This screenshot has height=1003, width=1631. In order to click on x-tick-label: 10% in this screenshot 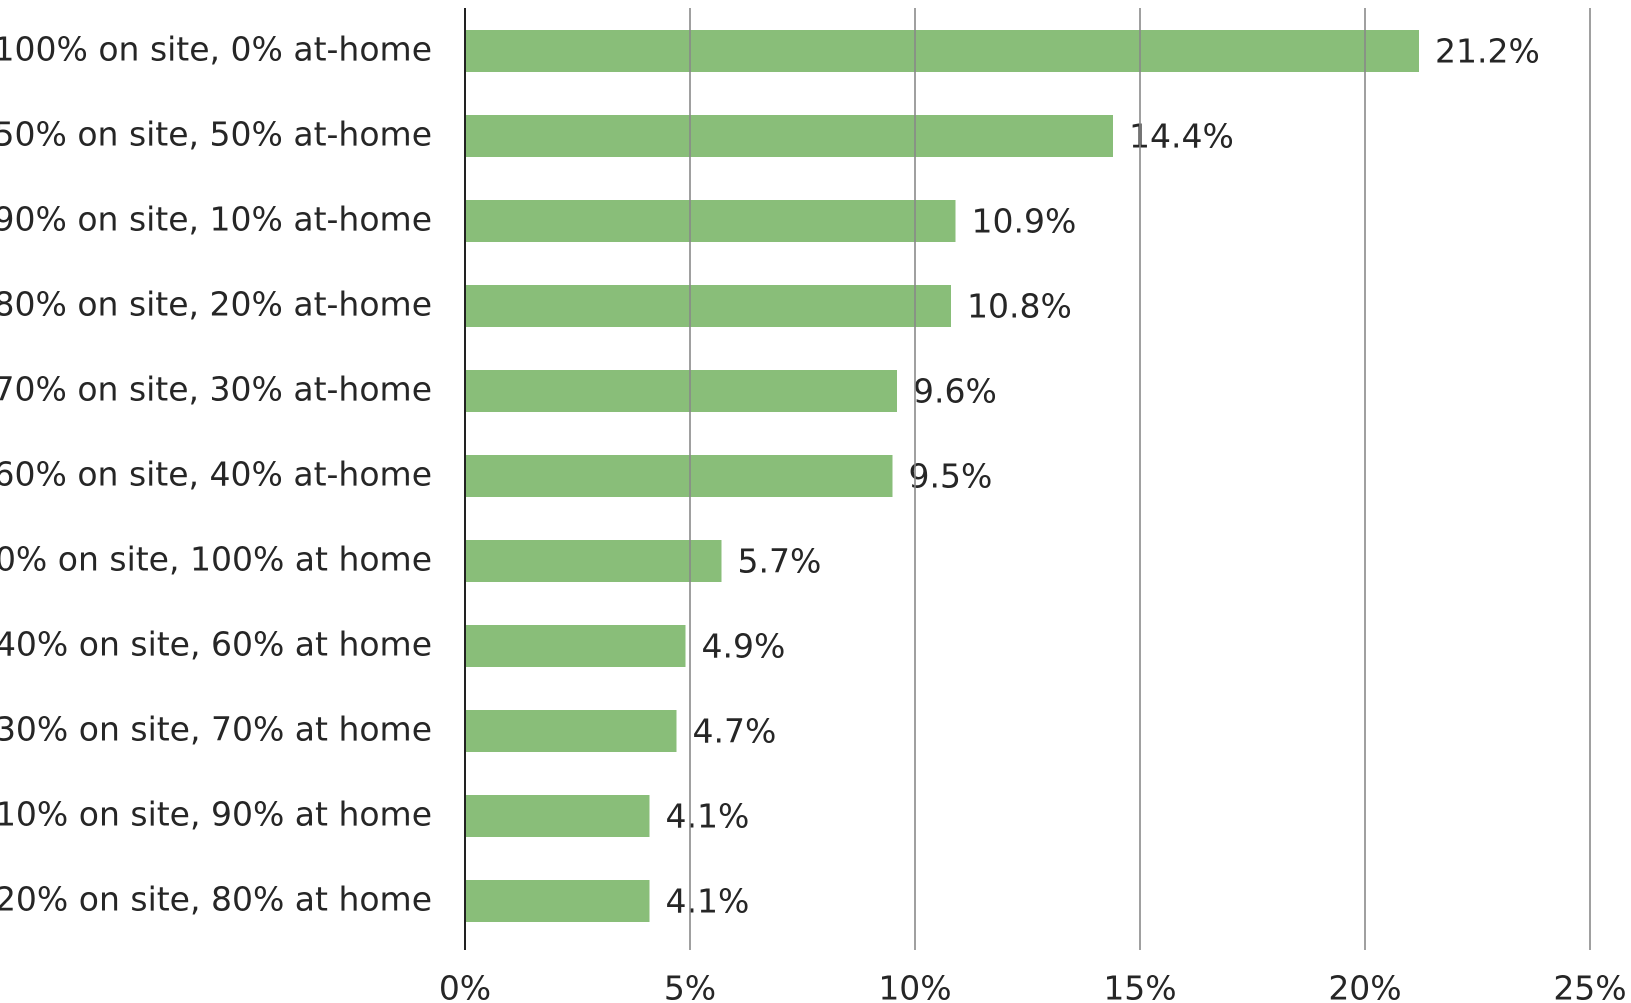, I will do `click(914, 986)`.